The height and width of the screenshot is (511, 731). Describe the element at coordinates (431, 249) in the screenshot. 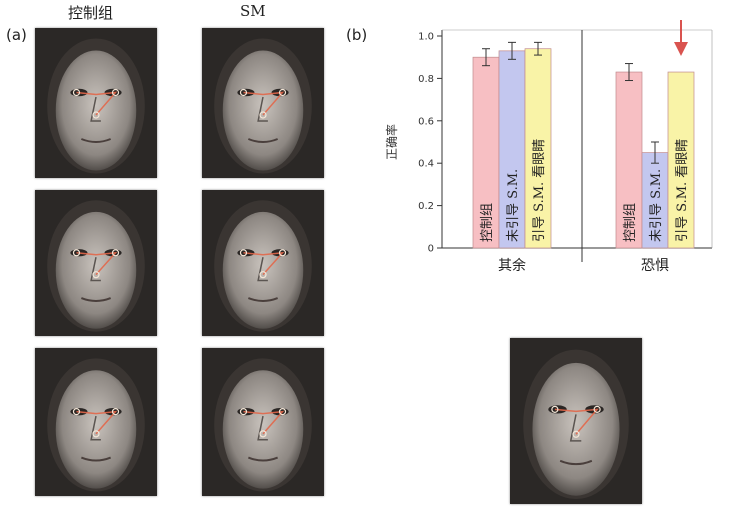

I see `y-tick-label: 0` at that location.